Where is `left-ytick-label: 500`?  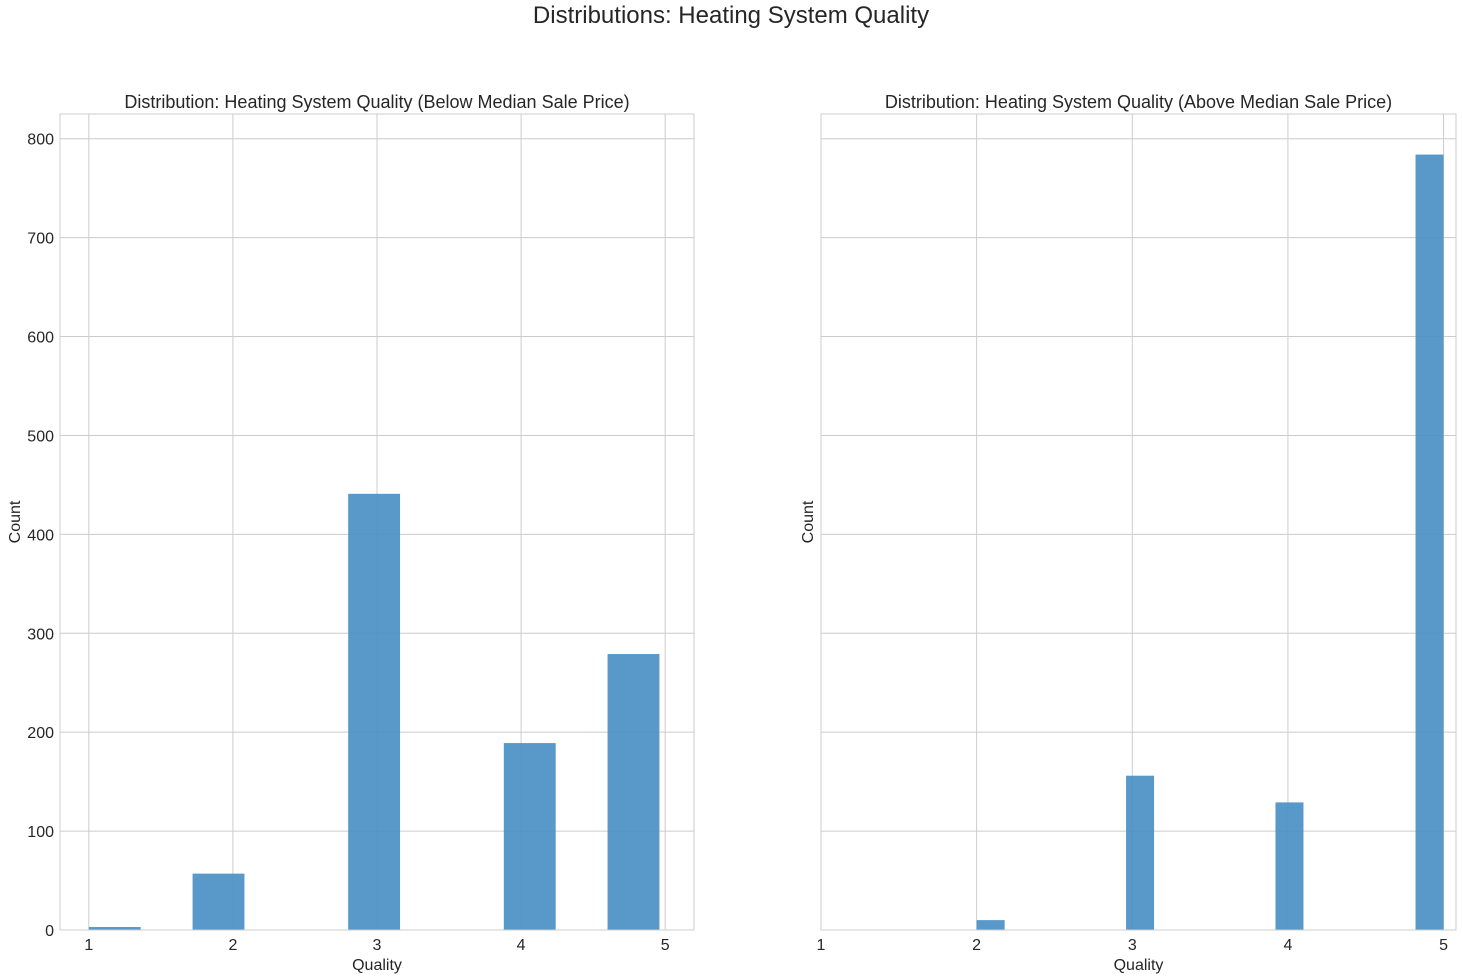 left-ytick-label: 500 is located at coordinates (40, 436).